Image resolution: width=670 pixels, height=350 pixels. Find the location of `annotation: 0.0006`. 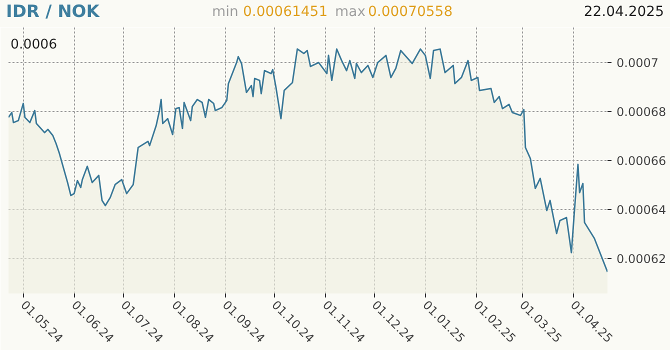

annotation: 0.0006 is located at coordinates (34, 45).